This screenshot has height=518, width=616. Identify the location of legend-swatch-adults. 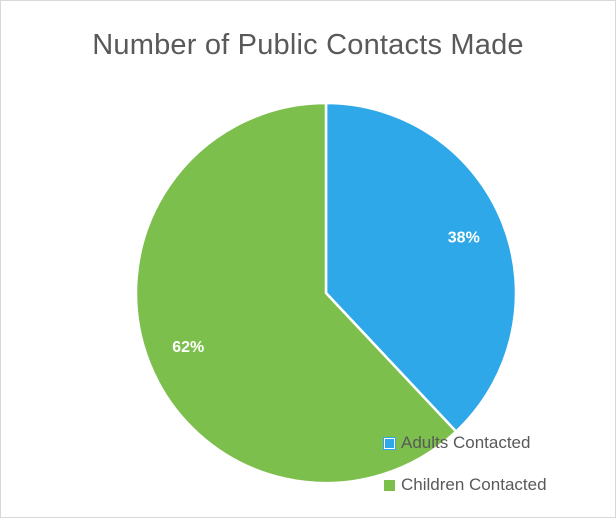
(389, 443).